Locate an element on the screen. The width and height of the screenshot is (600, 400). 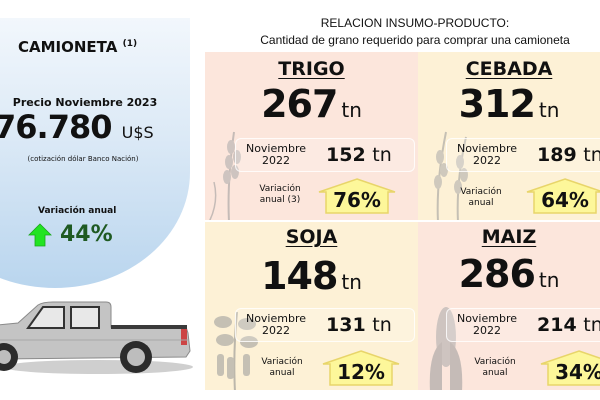
variation-value: 64% is located at coordinates (565, 200).